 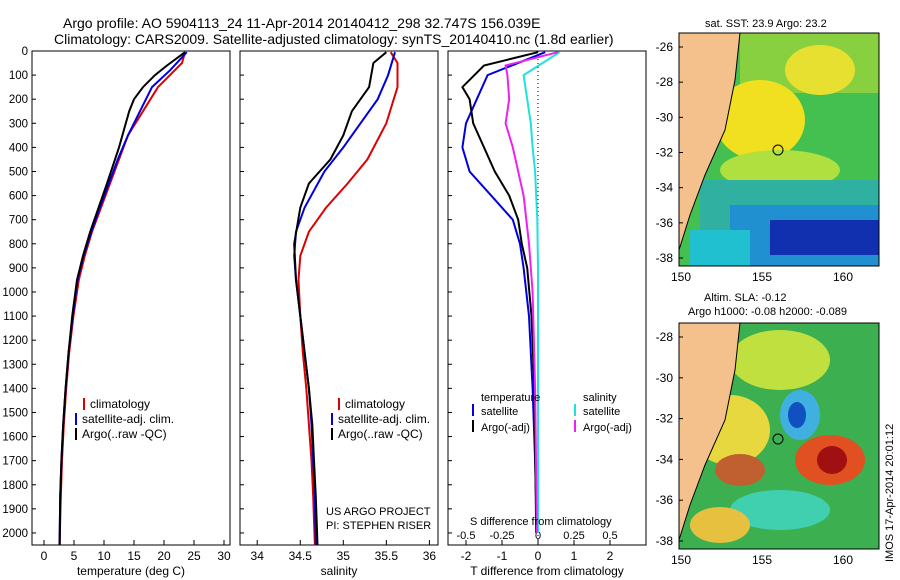 I want to click on sst-title: sat. SST: 23.9 Argo: 23.2, so click(x=766, y=24).